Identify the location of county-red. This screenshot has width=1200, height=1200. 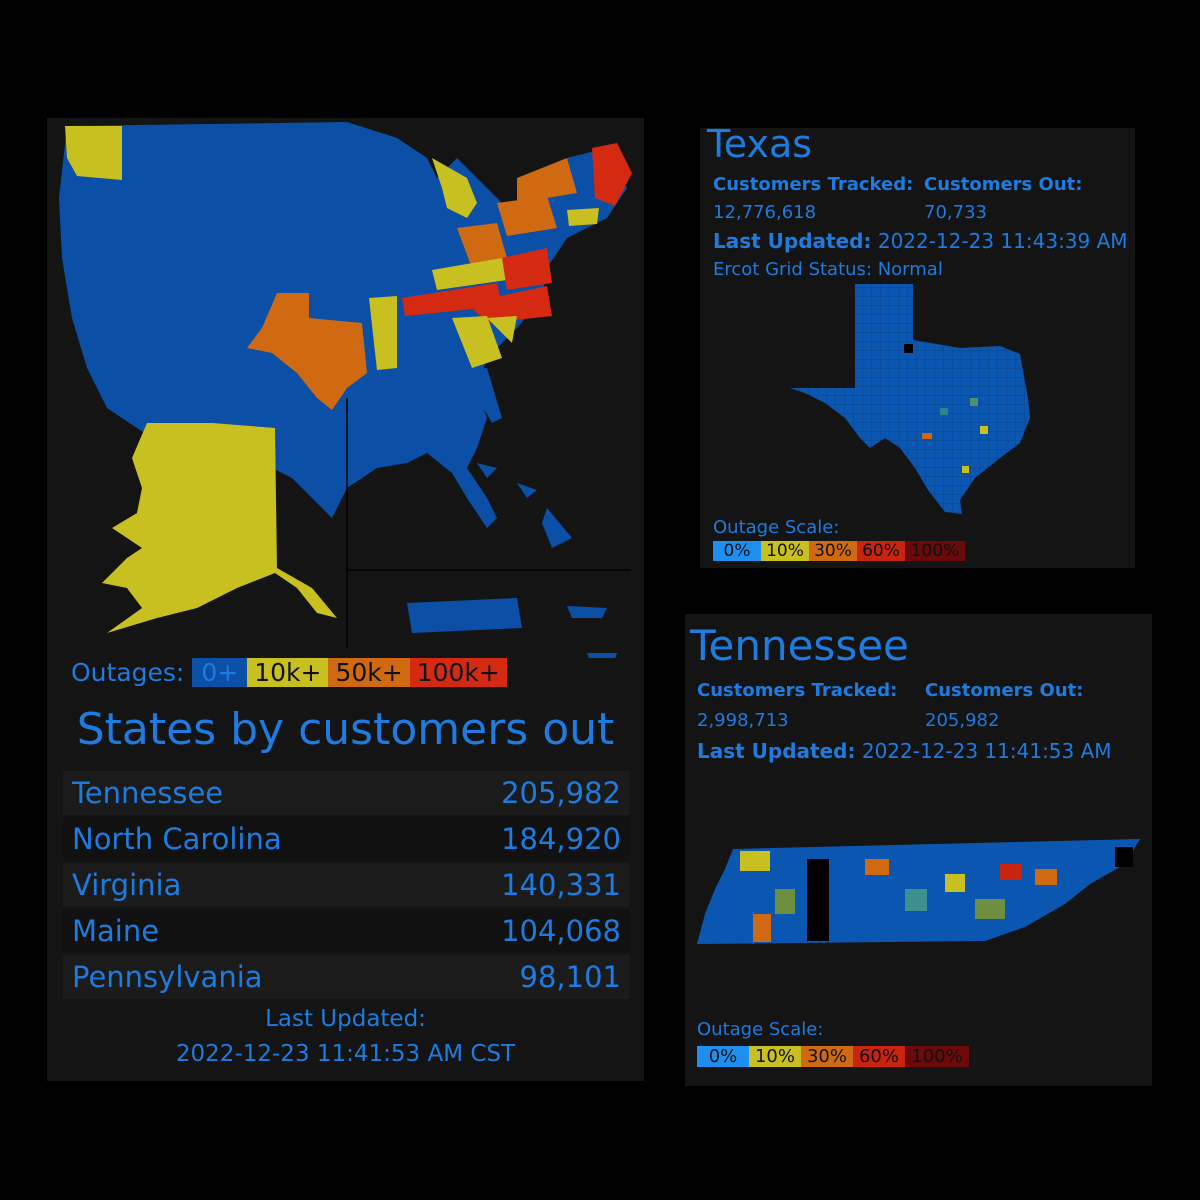
(1011, 872).